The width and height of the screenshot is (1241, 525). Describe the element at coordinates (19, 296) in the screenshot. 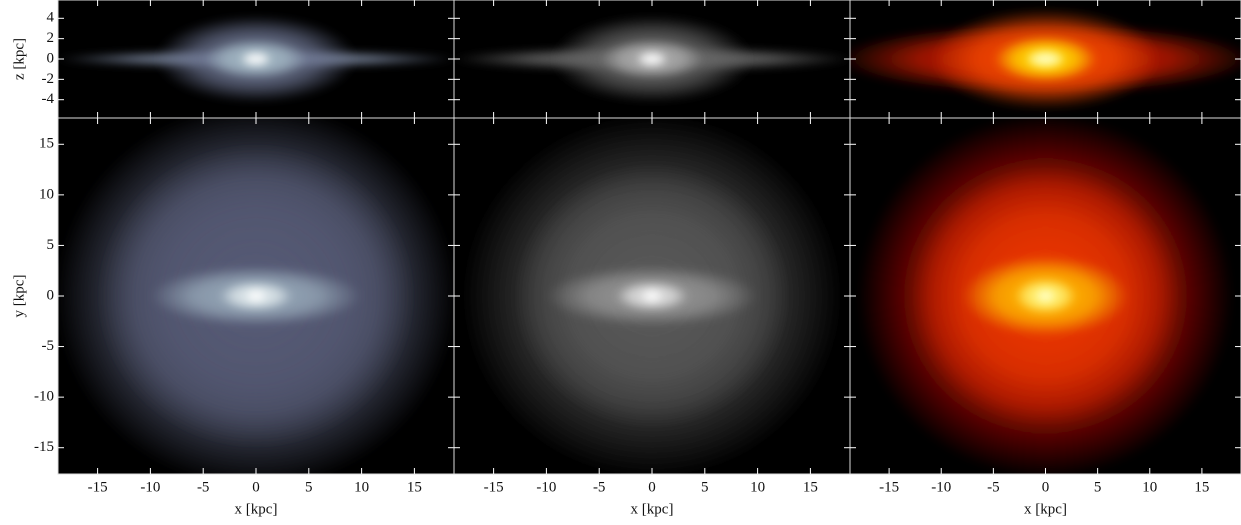

I see `y-axis-label: y [kpc]` at that location.